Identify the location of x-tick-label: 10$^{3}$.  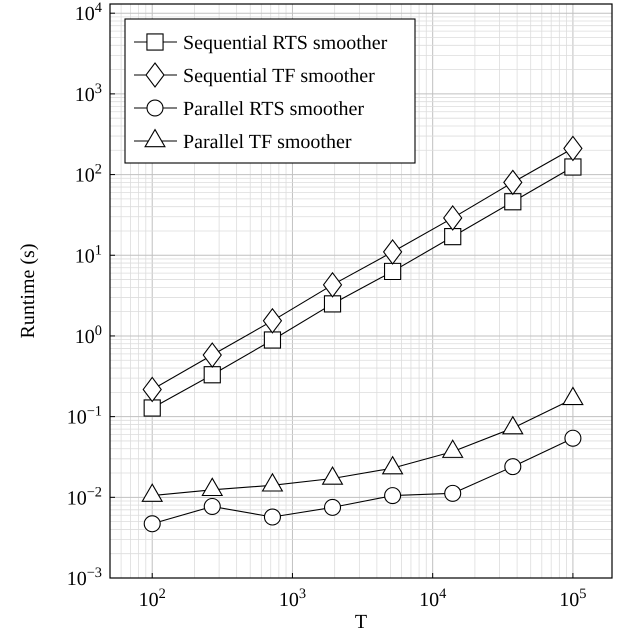
(292, 598).